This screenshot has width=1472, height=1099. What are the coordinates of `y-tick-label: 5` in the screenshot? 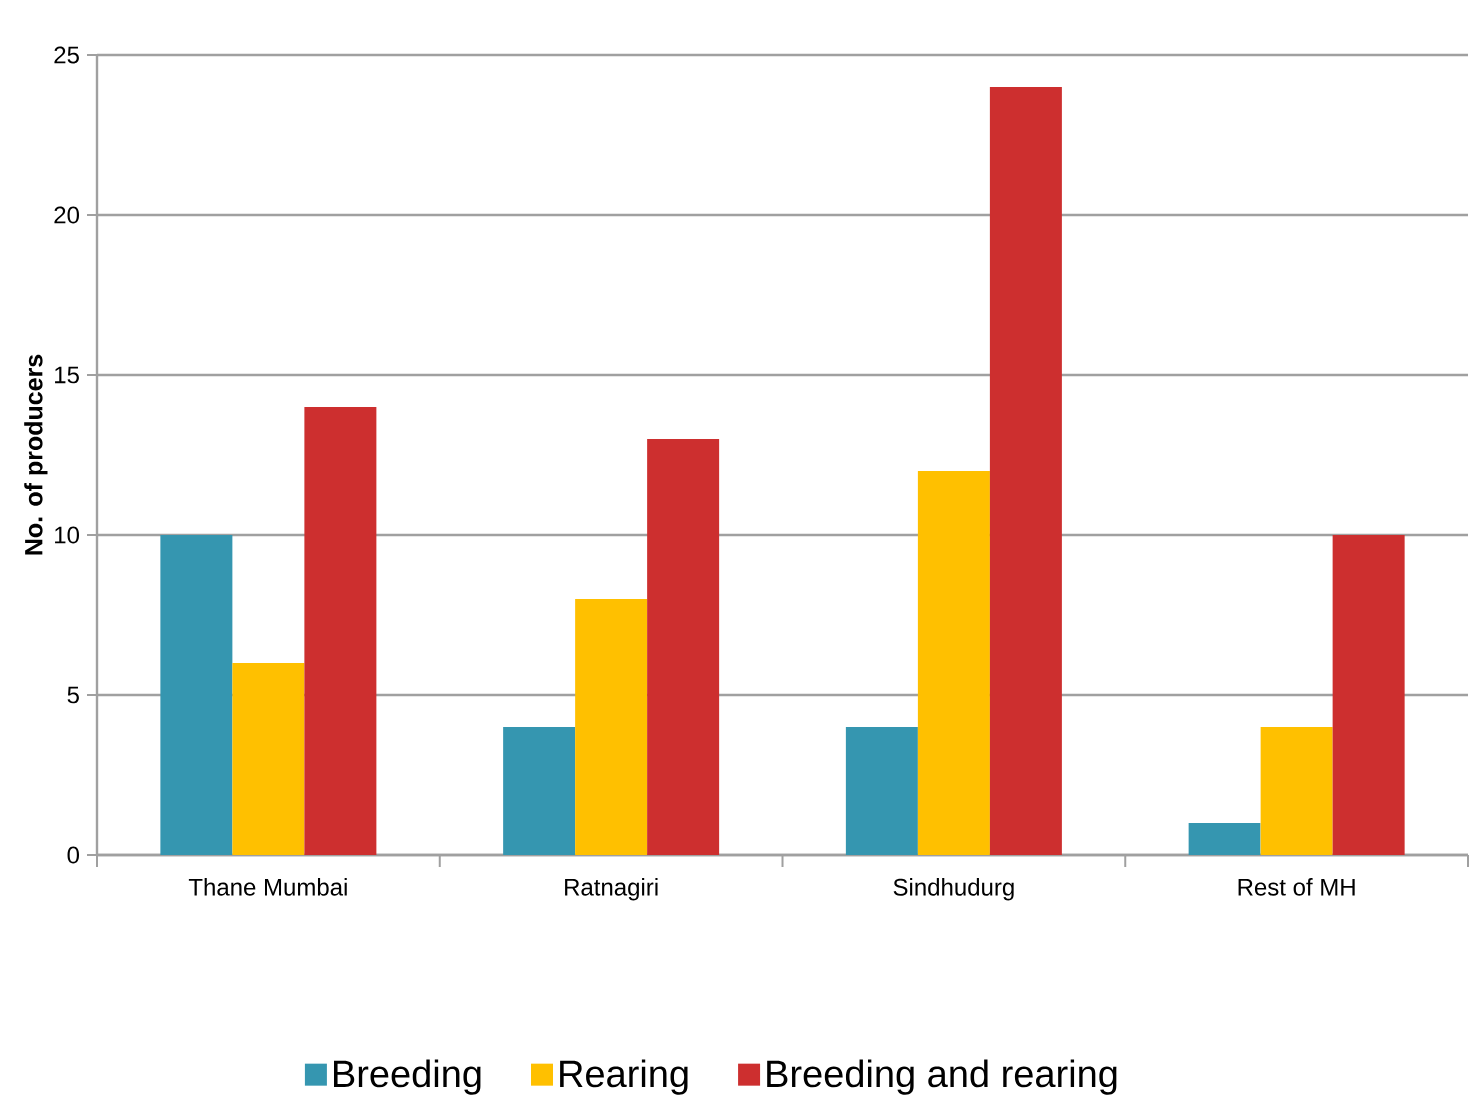 It's located at (73, 695).